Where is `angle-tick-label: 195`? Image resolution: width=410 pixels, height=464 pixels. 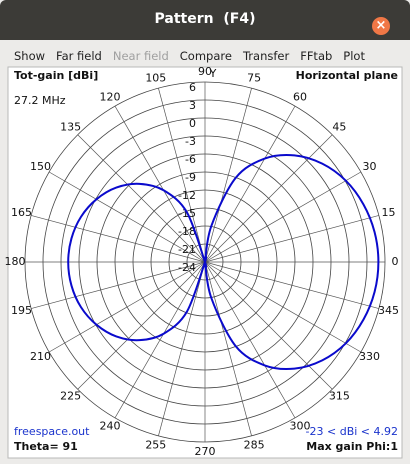 angle-tick-label: 195 is located at coordinates (21, 310).